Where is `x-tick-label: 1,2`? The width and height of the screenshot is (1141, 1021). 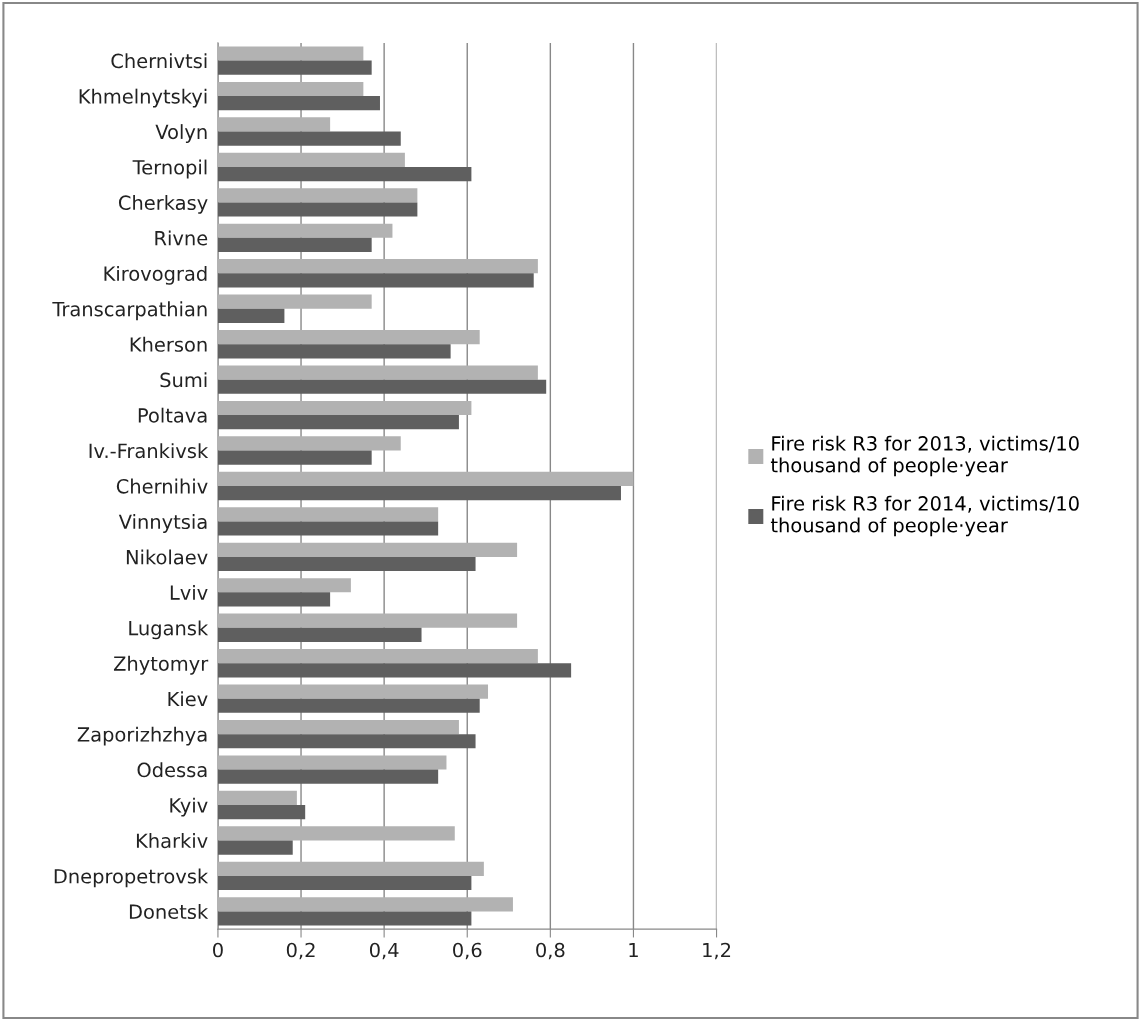
x-tick-label: 1,2 is located at coordinates (717, 951).